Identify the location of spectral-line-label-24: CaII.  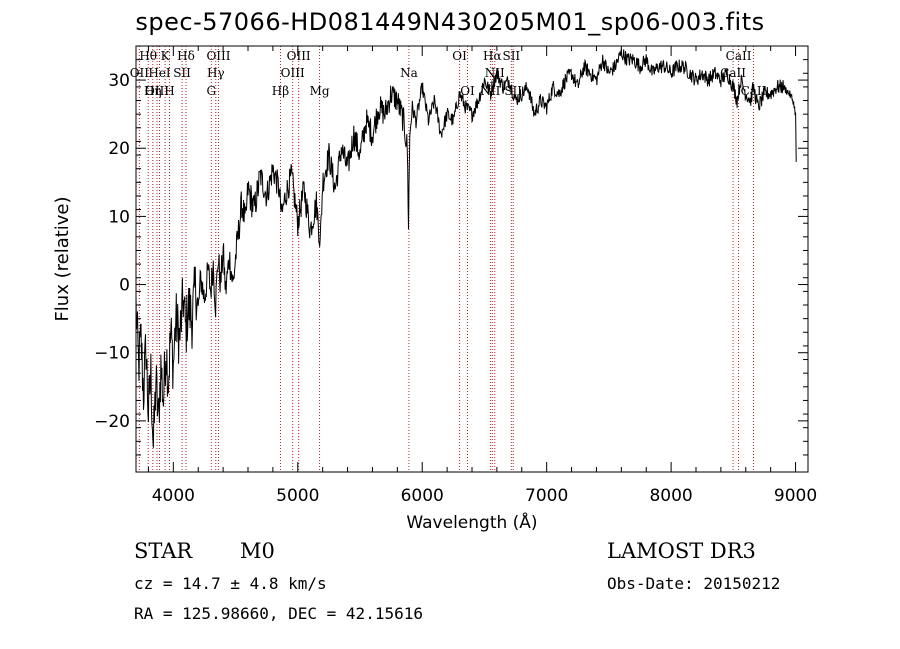
(739, 56).